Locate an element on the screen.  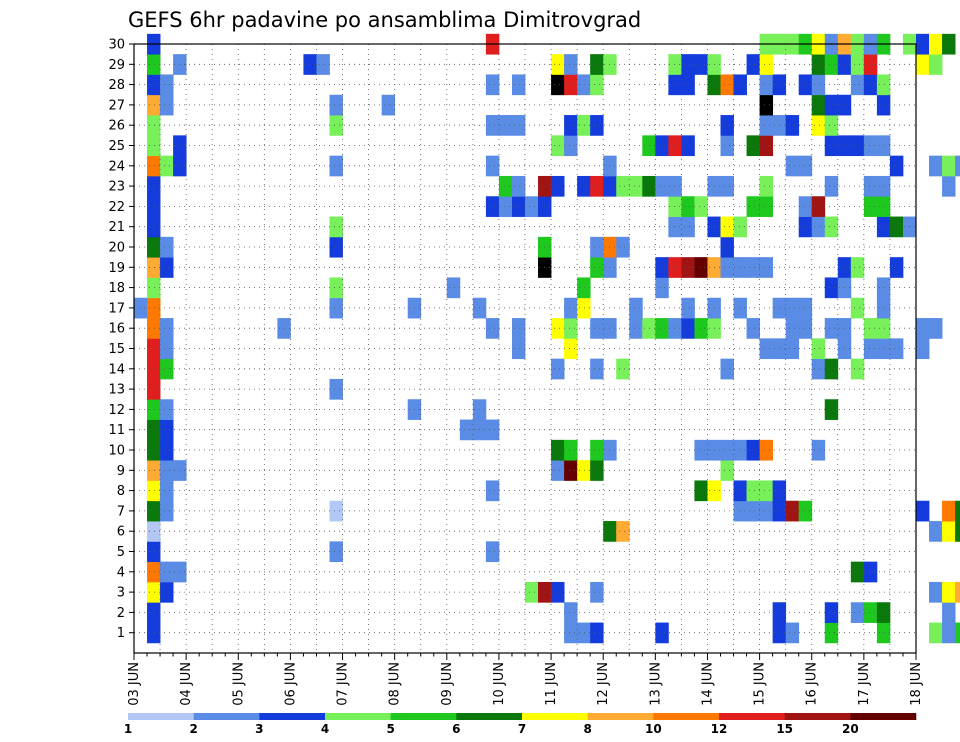
colorbar-label: 2 is located at coordinates (193, 729).